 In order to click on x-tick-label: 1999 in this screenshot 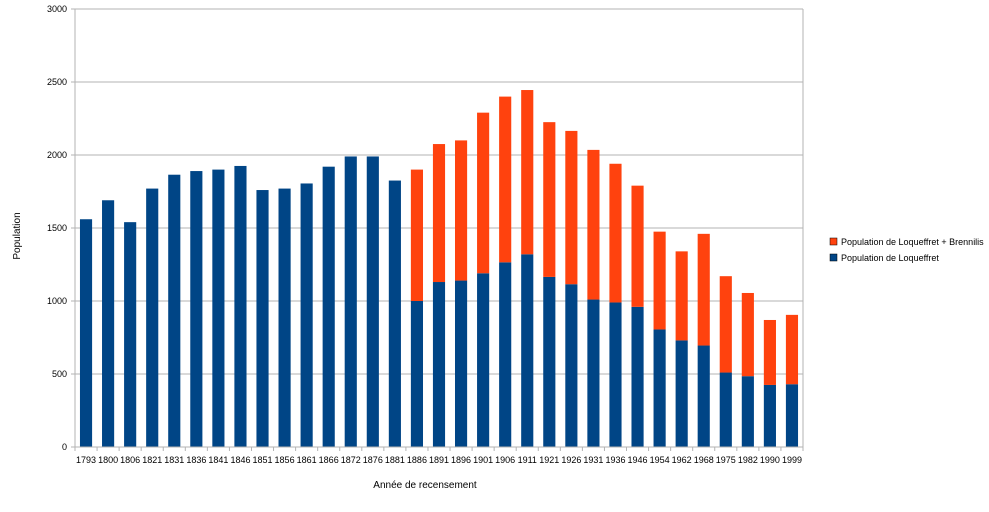, I will do `click(792, 460)`.